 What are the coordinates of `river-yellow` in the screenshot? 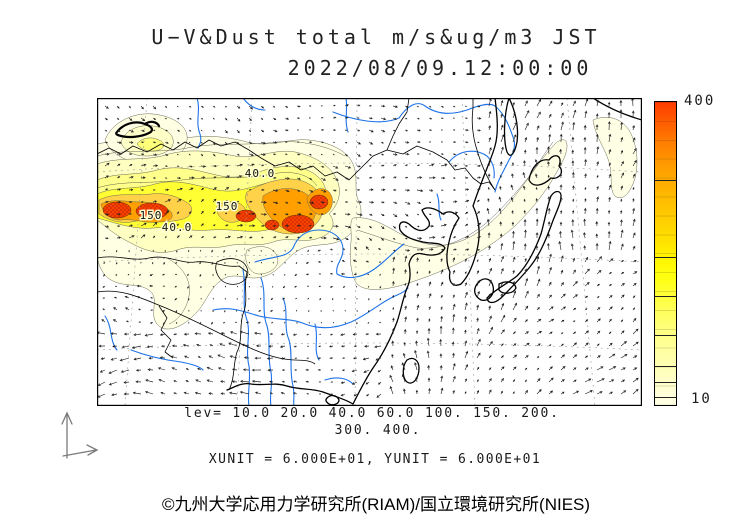 It's located at (329, 254).